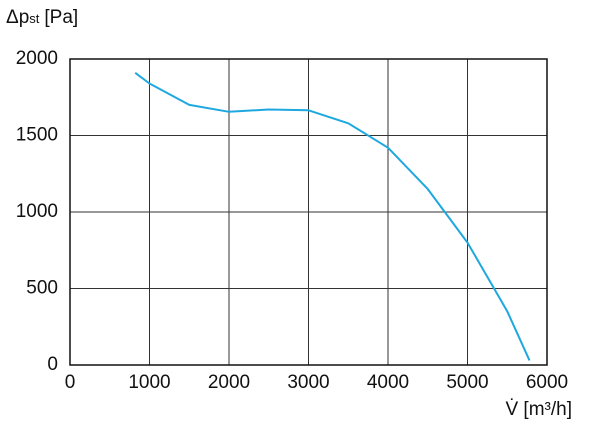 This screenshot has height=424, width=600. What do you see at coordinates (538, 409) in the screenshot?
I see `x-axis-label: V̇ [m³/h]` at bounding box center [538, 409].